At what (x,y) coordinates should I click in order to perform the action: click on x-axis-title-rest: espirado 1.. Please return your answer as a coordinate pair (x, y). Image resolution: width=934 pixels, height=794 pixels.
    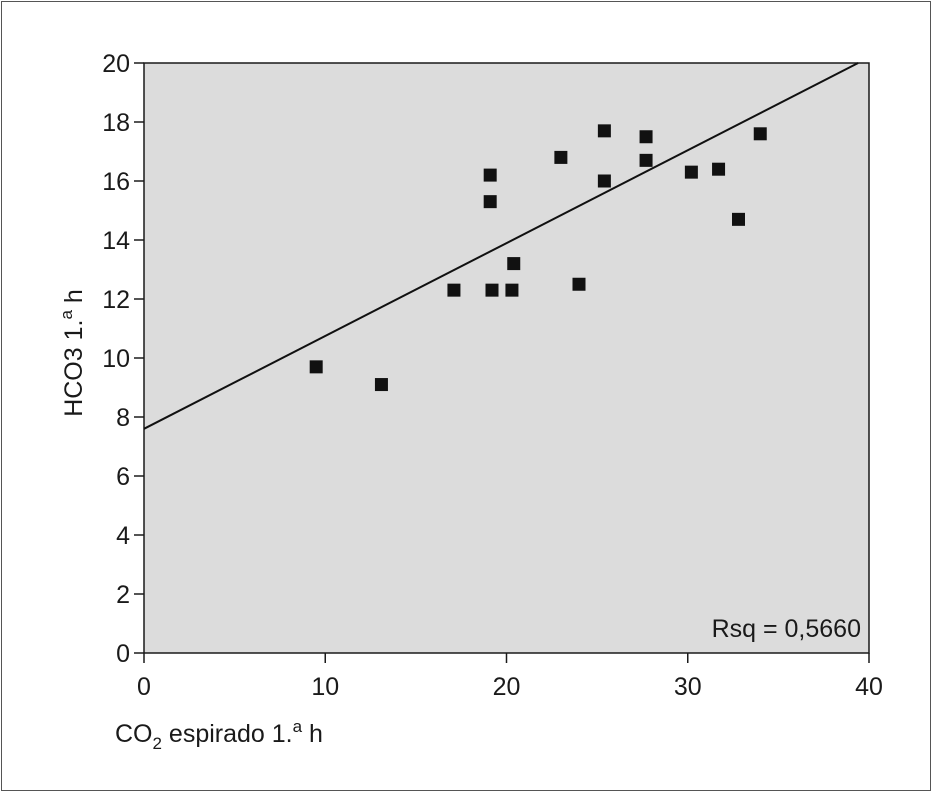
    Looking at the image, I should click on (227, 734).